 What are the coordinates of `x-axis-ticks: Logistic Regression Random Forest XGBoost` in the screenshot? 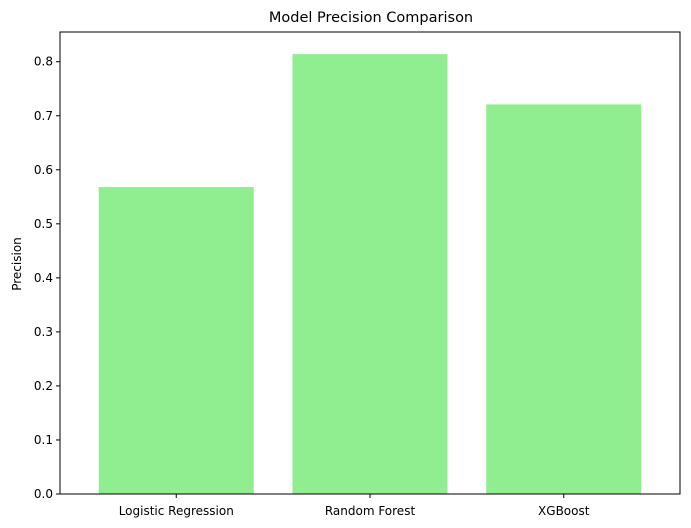 It's located at (354, 506).